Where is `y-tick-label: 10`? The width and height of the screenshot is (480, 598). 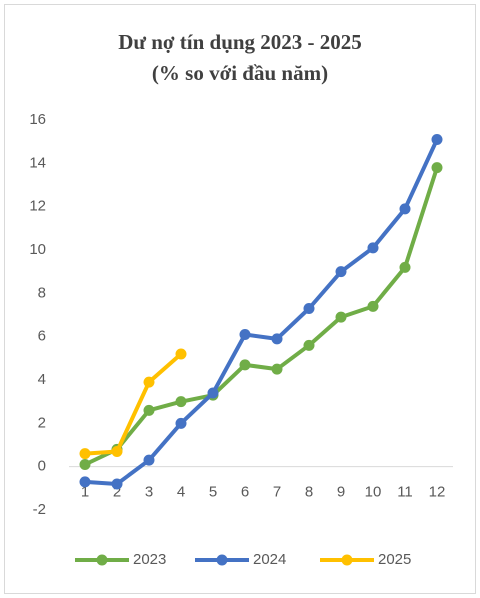 y-tick-label: 10 is located at coordinates (37, 249).